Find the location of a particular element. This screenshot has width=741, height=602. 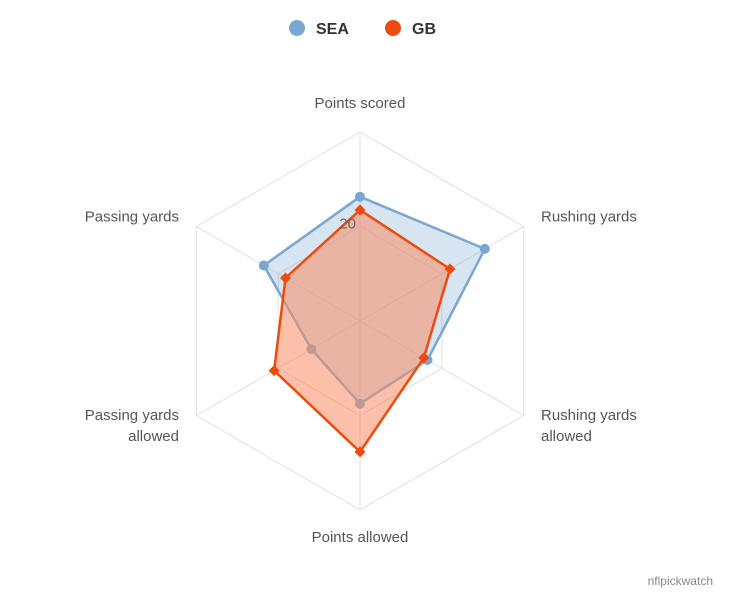

axis-label-points-allowed: Points allowed is located at coordinates (360, 537).